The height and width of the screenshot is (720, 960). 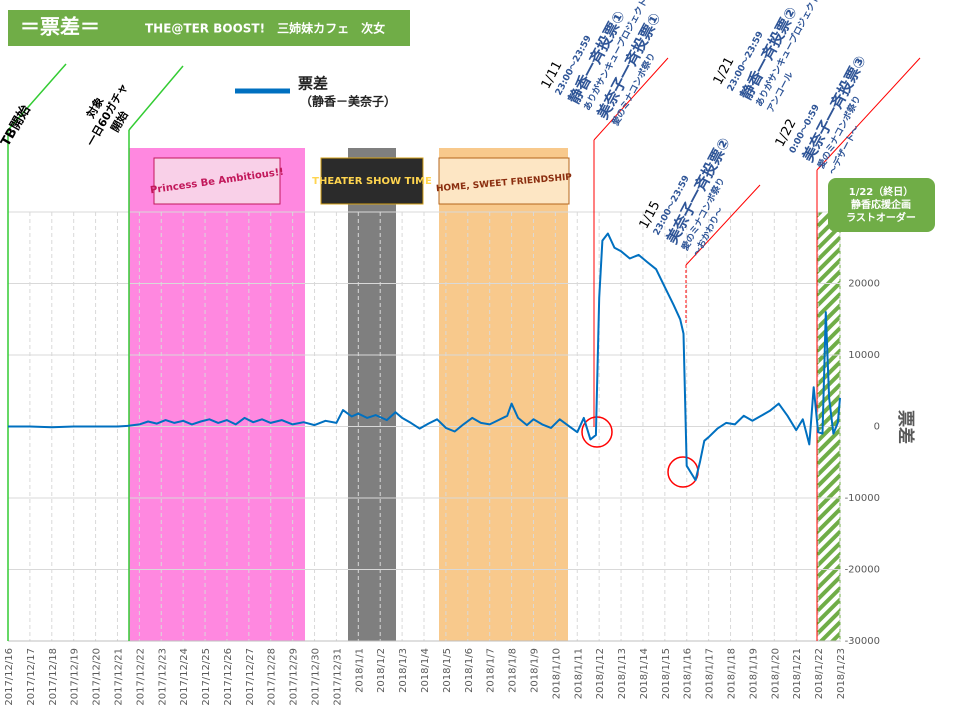 What do you see at coordinates (265, 28) in the screenshot?
I see `chart-subtitle: THE@TER BOOST! 三姉妹カフェ 次女` at bounding box center [265, 28].